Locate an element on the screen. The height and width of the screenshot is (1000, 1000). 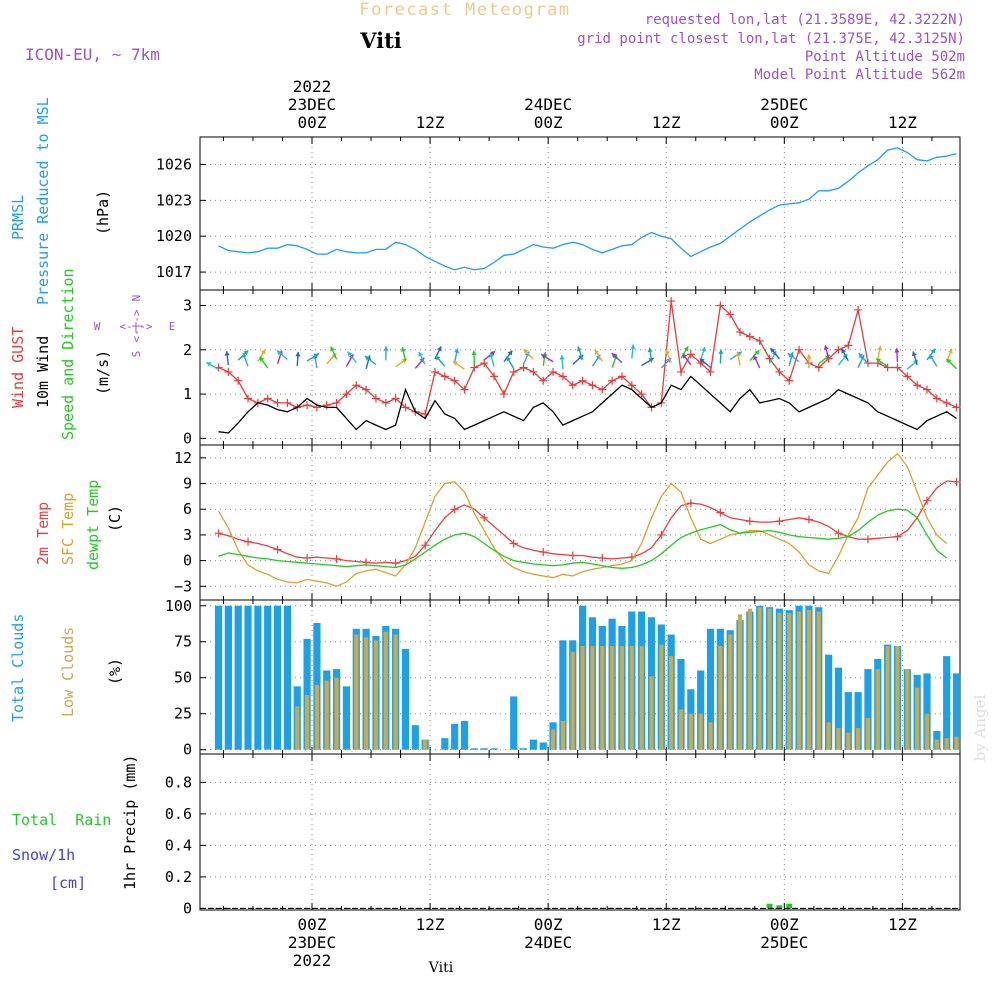
total-clouds-label: Total Clouds is located at coordinates (18, 668).